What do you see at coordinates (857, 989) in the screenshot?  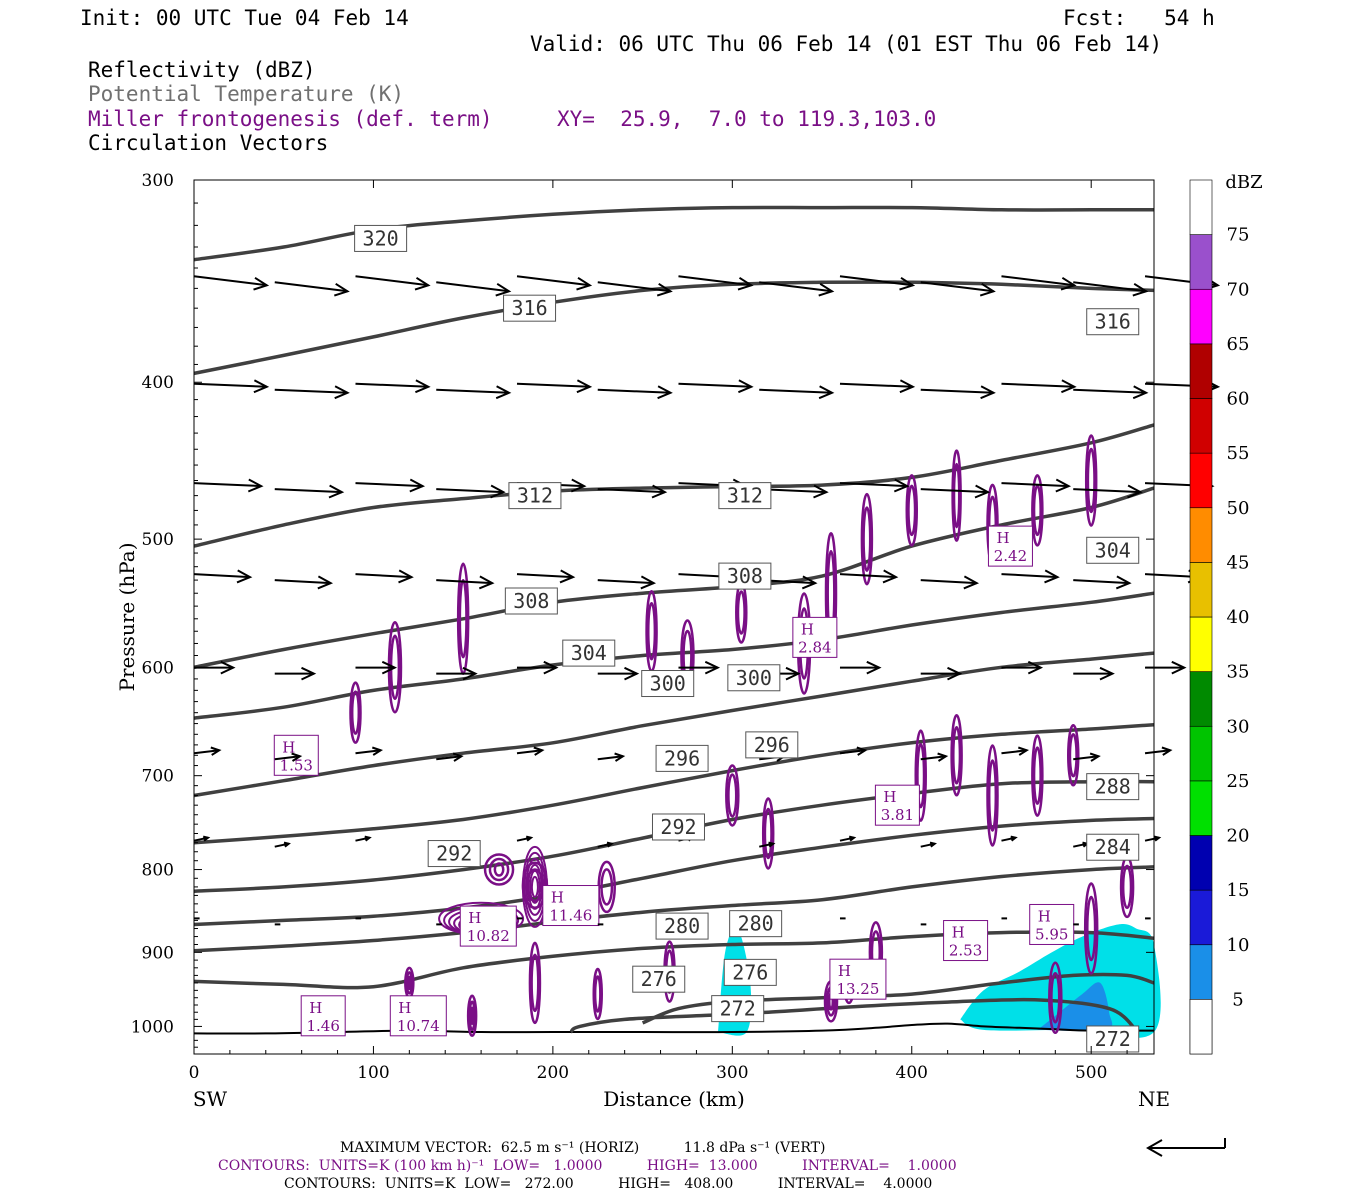 I see `maximum-value: 13.25` at bounding box center [857, 989].